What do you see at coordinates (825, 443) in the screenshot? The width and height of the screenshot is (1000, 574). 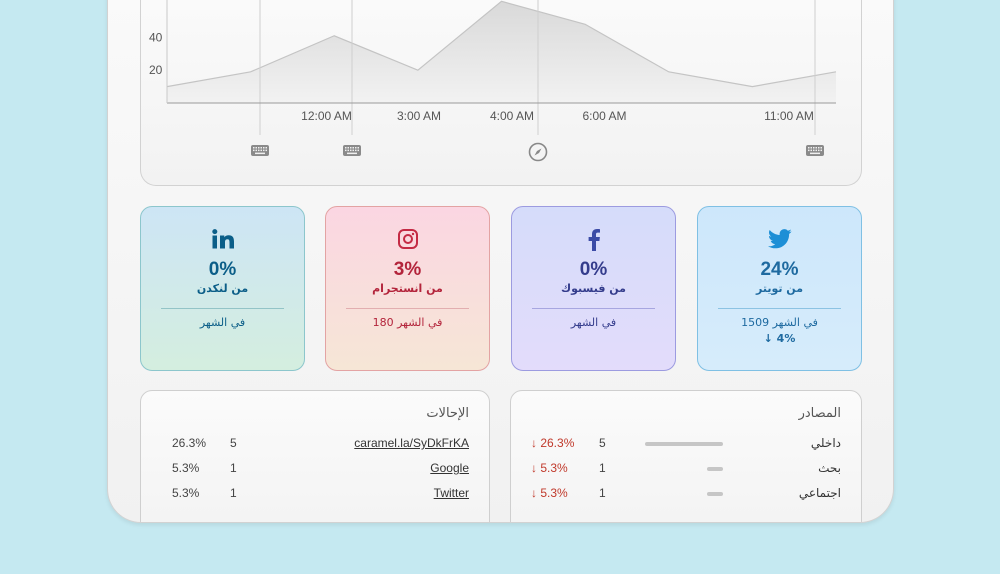 I see `source-name: داخلي` at bounding box center [825, 443].